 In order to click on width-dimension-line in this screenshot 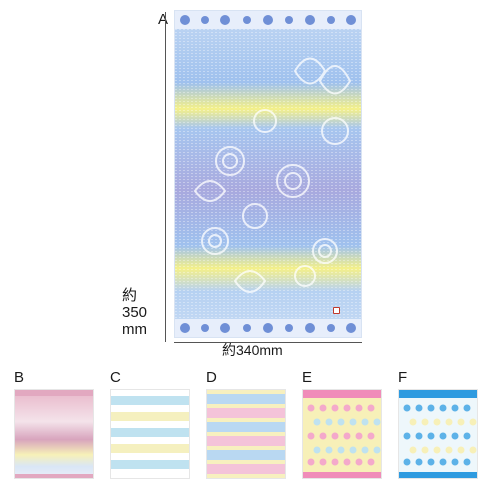, I will do `click(268, 342)`.